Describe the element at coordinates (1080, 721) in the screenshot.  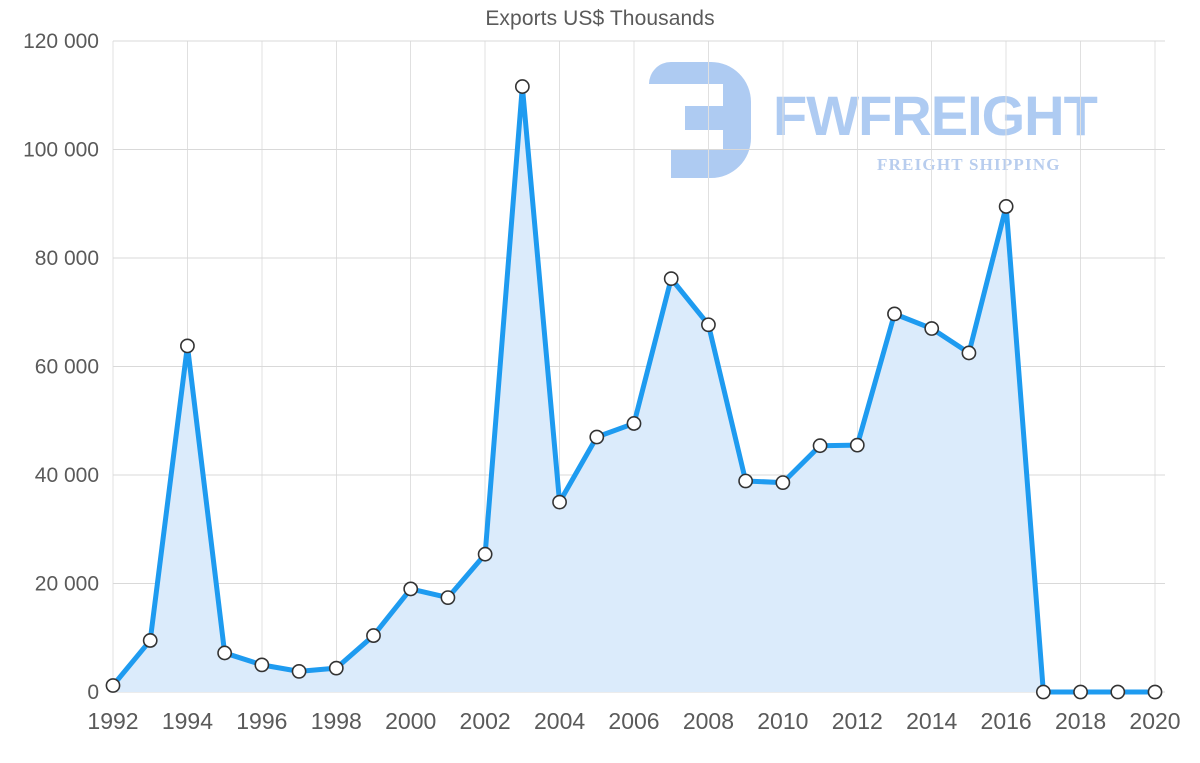
I see `x-axis-tick-label: 2018` at that location.